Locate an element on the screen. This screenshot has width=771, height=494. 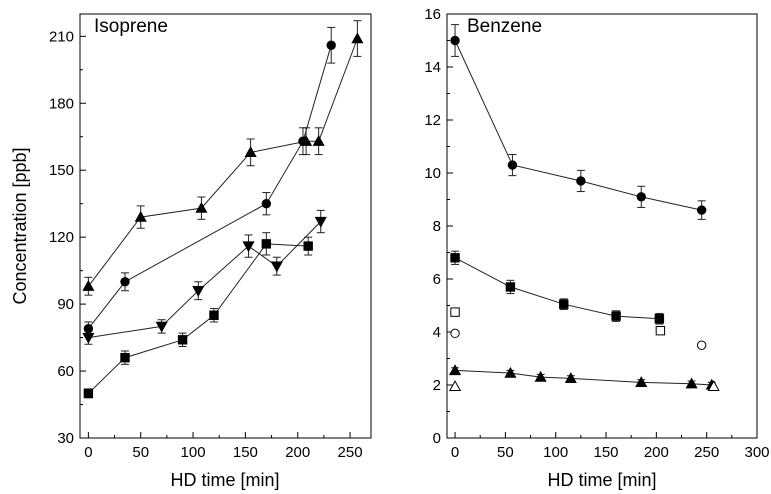
panel-title: Isoprene is located at coordinates (131, 26).